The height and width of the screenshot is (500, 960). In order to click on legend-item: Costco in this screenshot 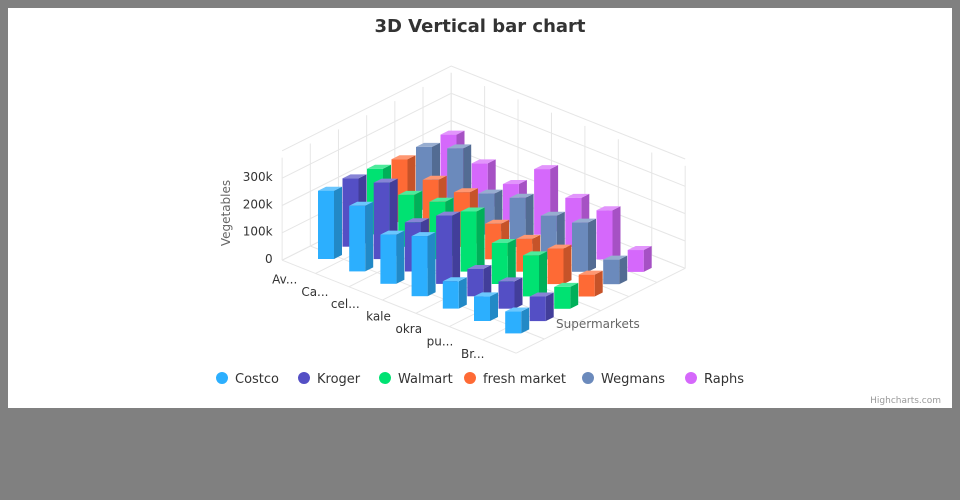, I will do `click(247, 379)`.